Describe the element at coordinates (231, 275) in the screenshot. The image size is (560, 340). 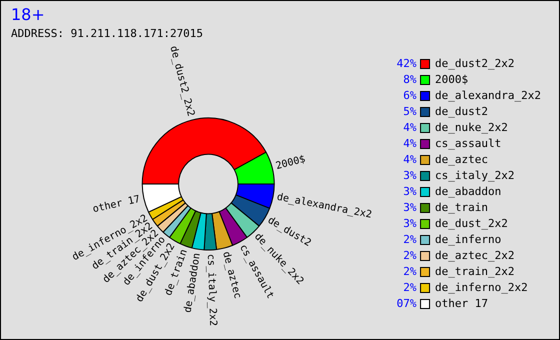
I see `slice-label: de_aztec` at that location.